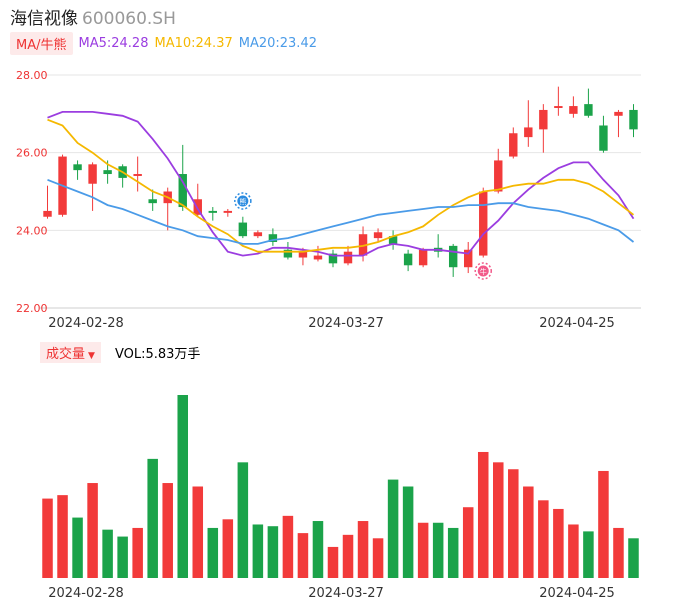 The width and height of the screenshot is (686, 606). I want to click on price-x-axis: 2024-02-28 2024-03-27 2024-04-25, so click(331, 323).